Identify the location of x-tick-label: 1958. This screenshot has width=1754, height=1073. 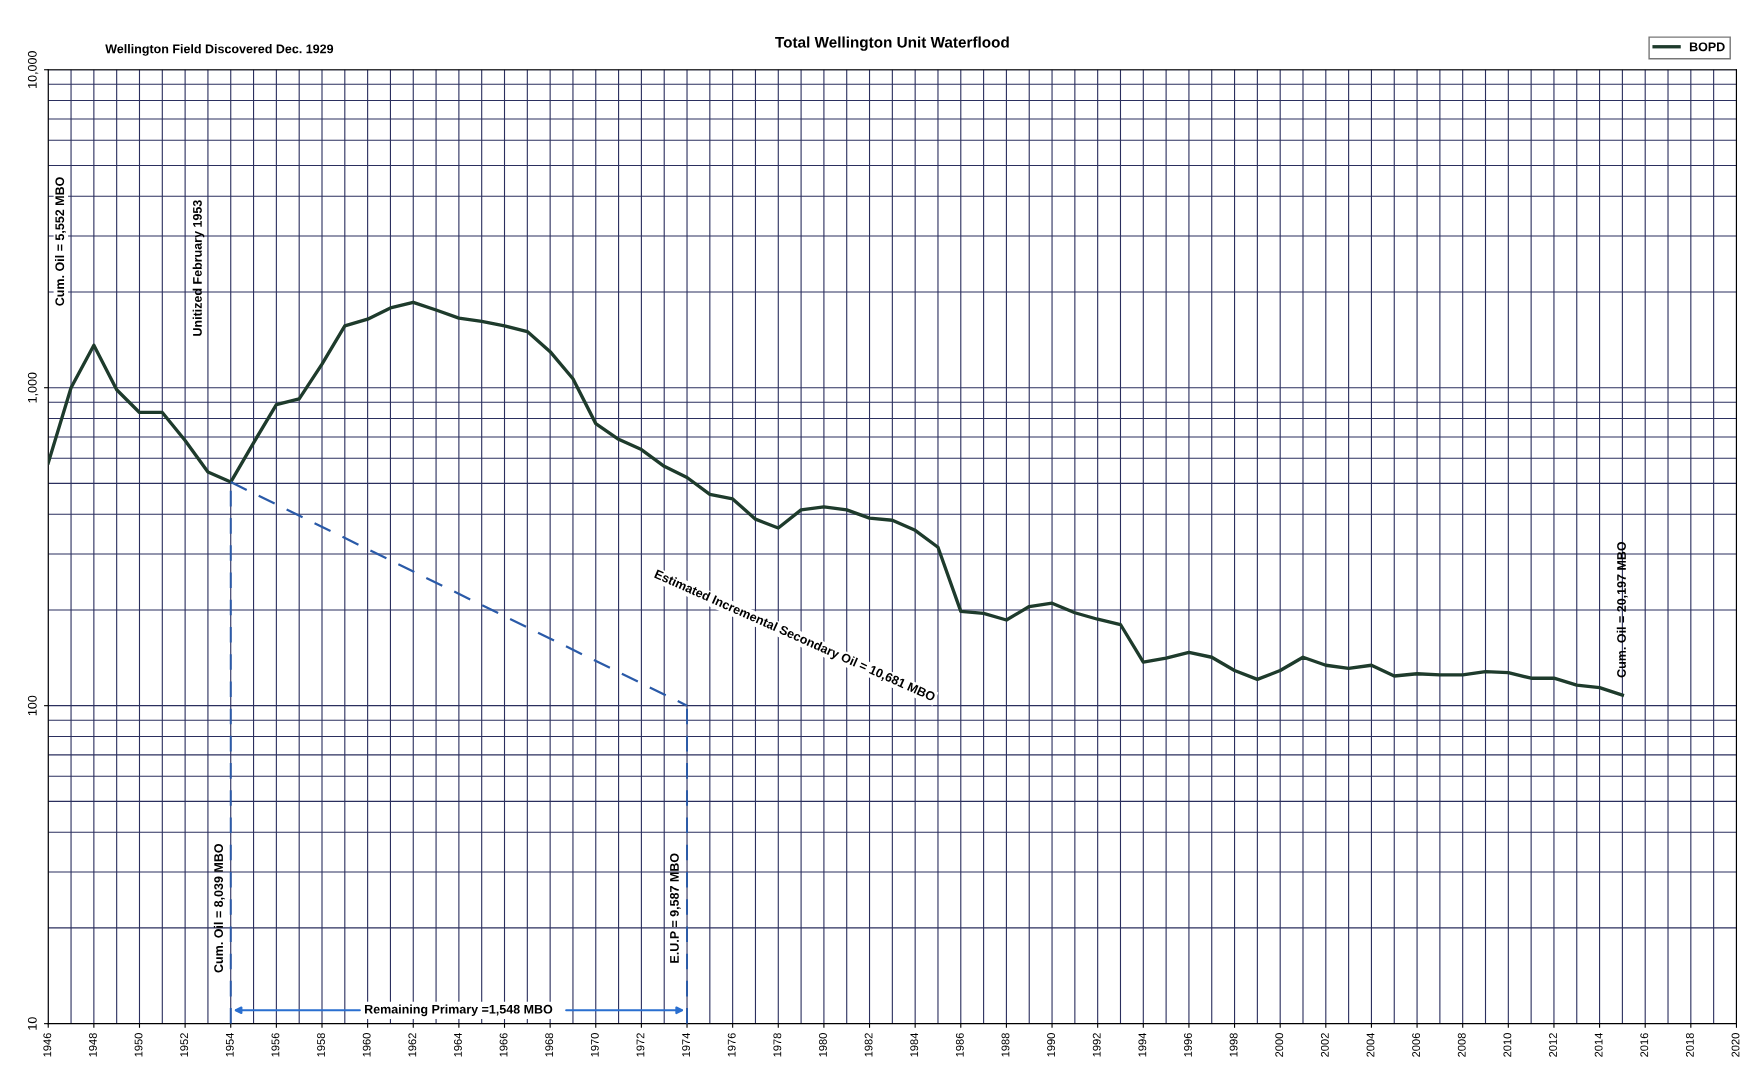
(321, 1045).